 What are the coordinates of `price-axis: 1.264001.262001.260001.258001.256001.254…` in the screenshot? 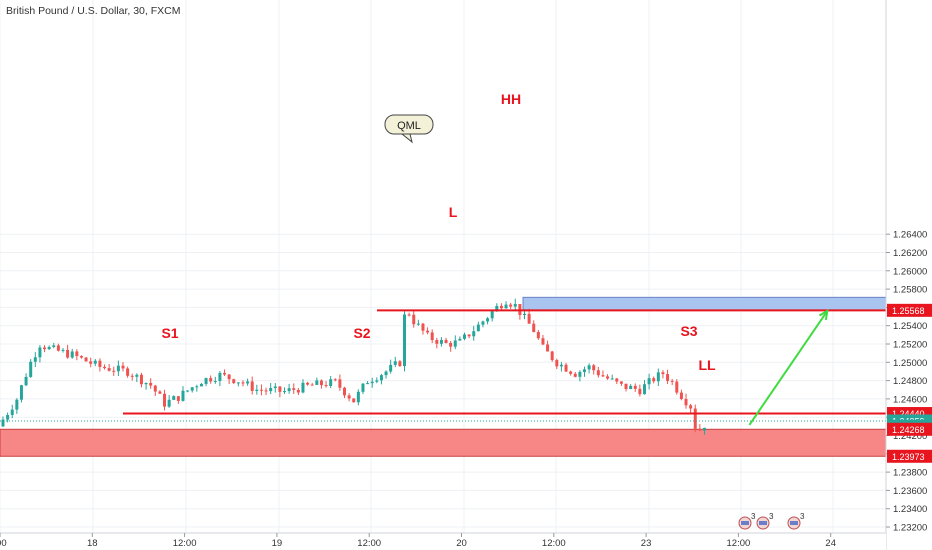 It's located at (908, 275).